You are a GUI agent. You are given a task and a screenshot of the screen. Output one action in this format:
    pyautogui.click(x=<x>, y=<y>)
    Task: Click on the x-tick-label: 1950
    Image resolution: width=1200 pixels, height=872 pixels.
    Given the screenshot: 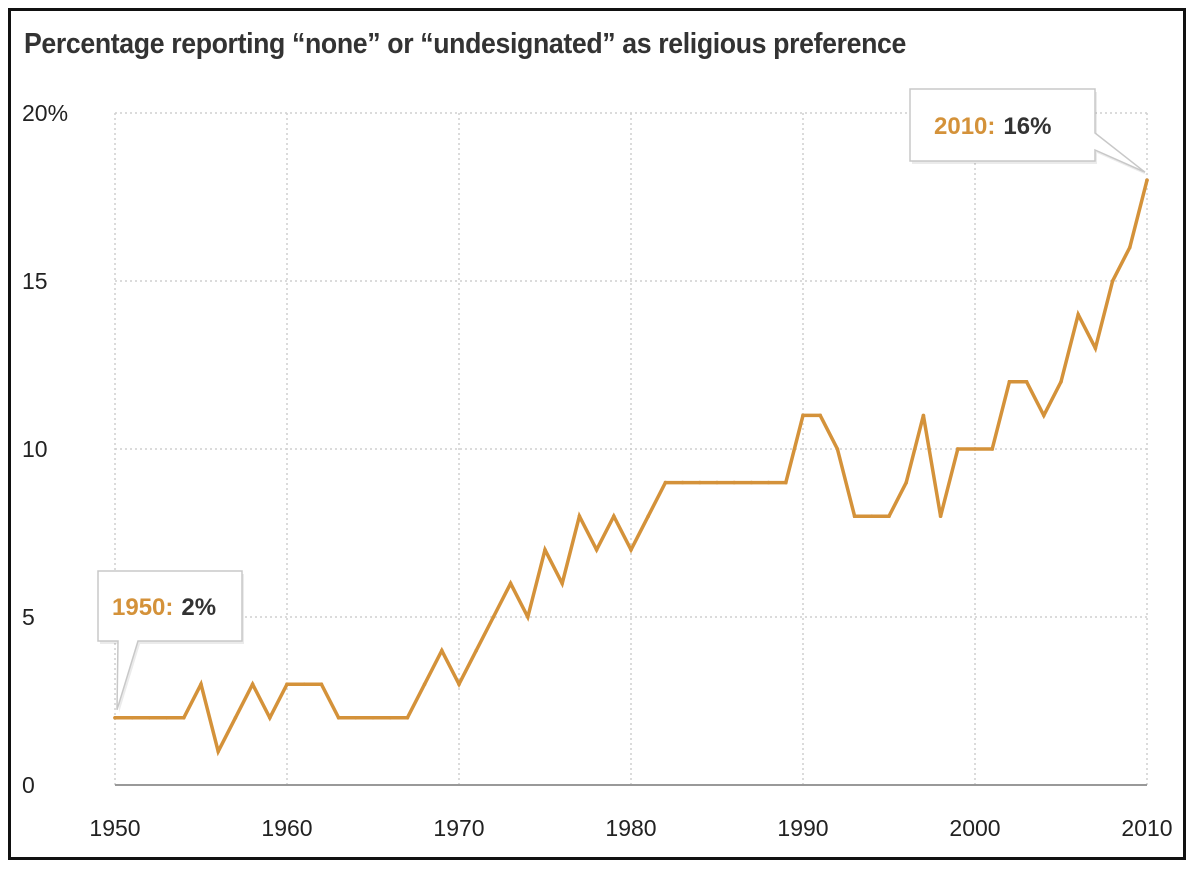 What is the action you would take?
    pyautogui.click(x=114, y=828)
    